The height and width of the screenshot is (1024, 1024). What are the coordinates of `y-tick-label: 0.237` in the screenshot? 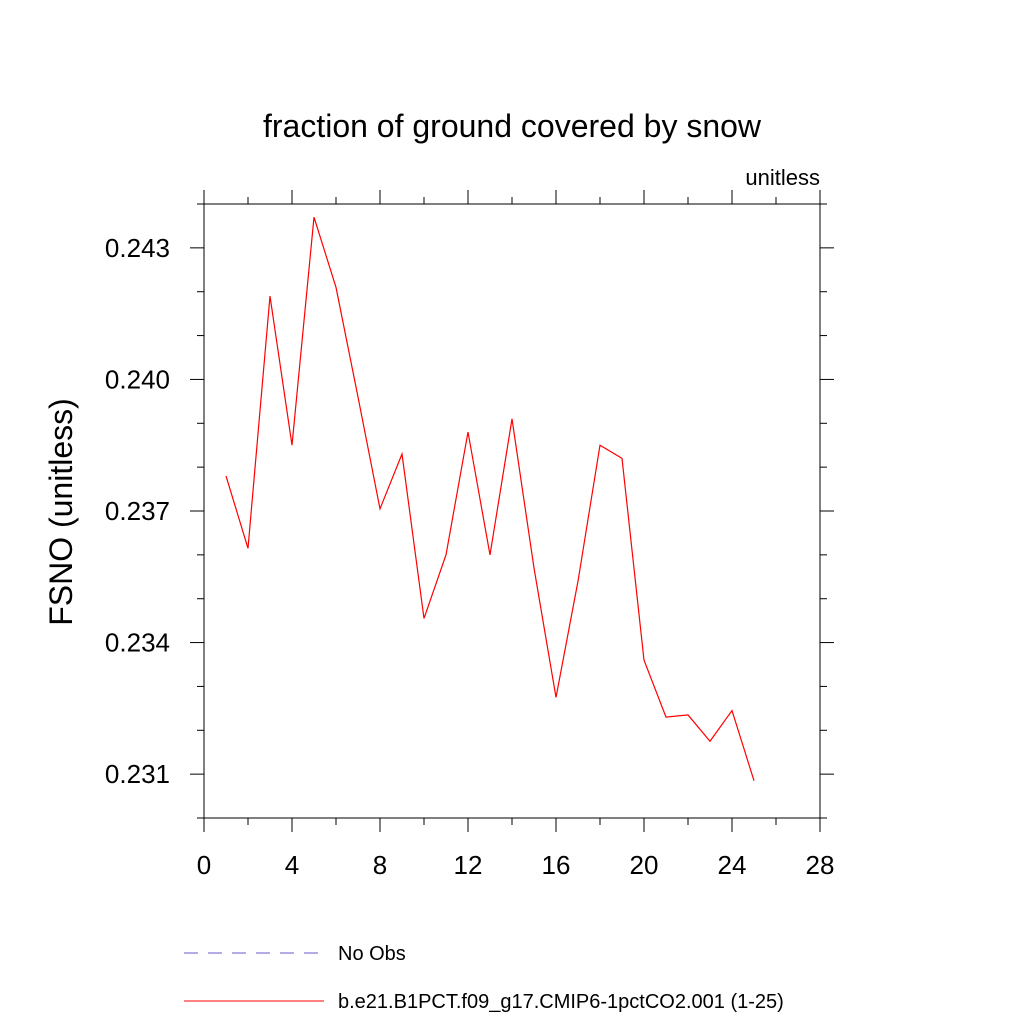 It's located at (137, 511).